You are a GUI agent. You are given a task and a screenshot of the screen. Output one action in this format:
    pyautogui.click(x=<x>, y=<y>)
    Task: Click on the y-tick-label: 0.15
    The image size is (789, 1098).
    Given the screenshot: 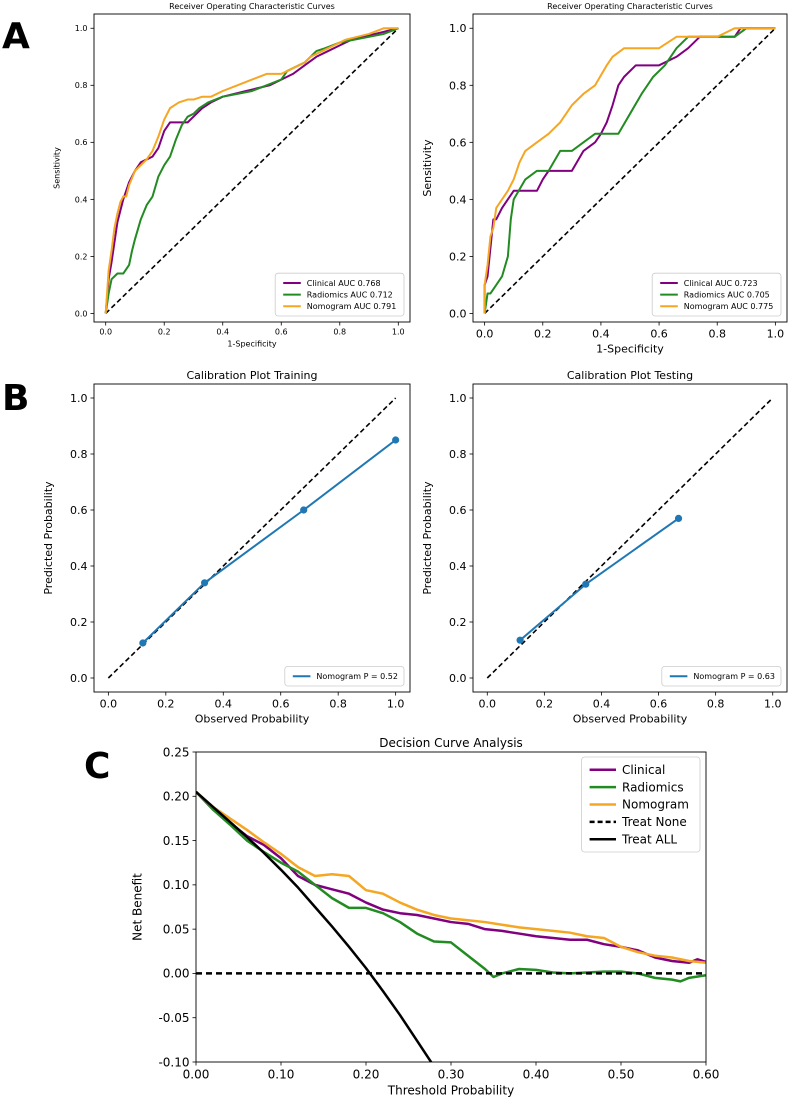 What is the action you would take?
    pyautogui.click(x=176, y=841)
    